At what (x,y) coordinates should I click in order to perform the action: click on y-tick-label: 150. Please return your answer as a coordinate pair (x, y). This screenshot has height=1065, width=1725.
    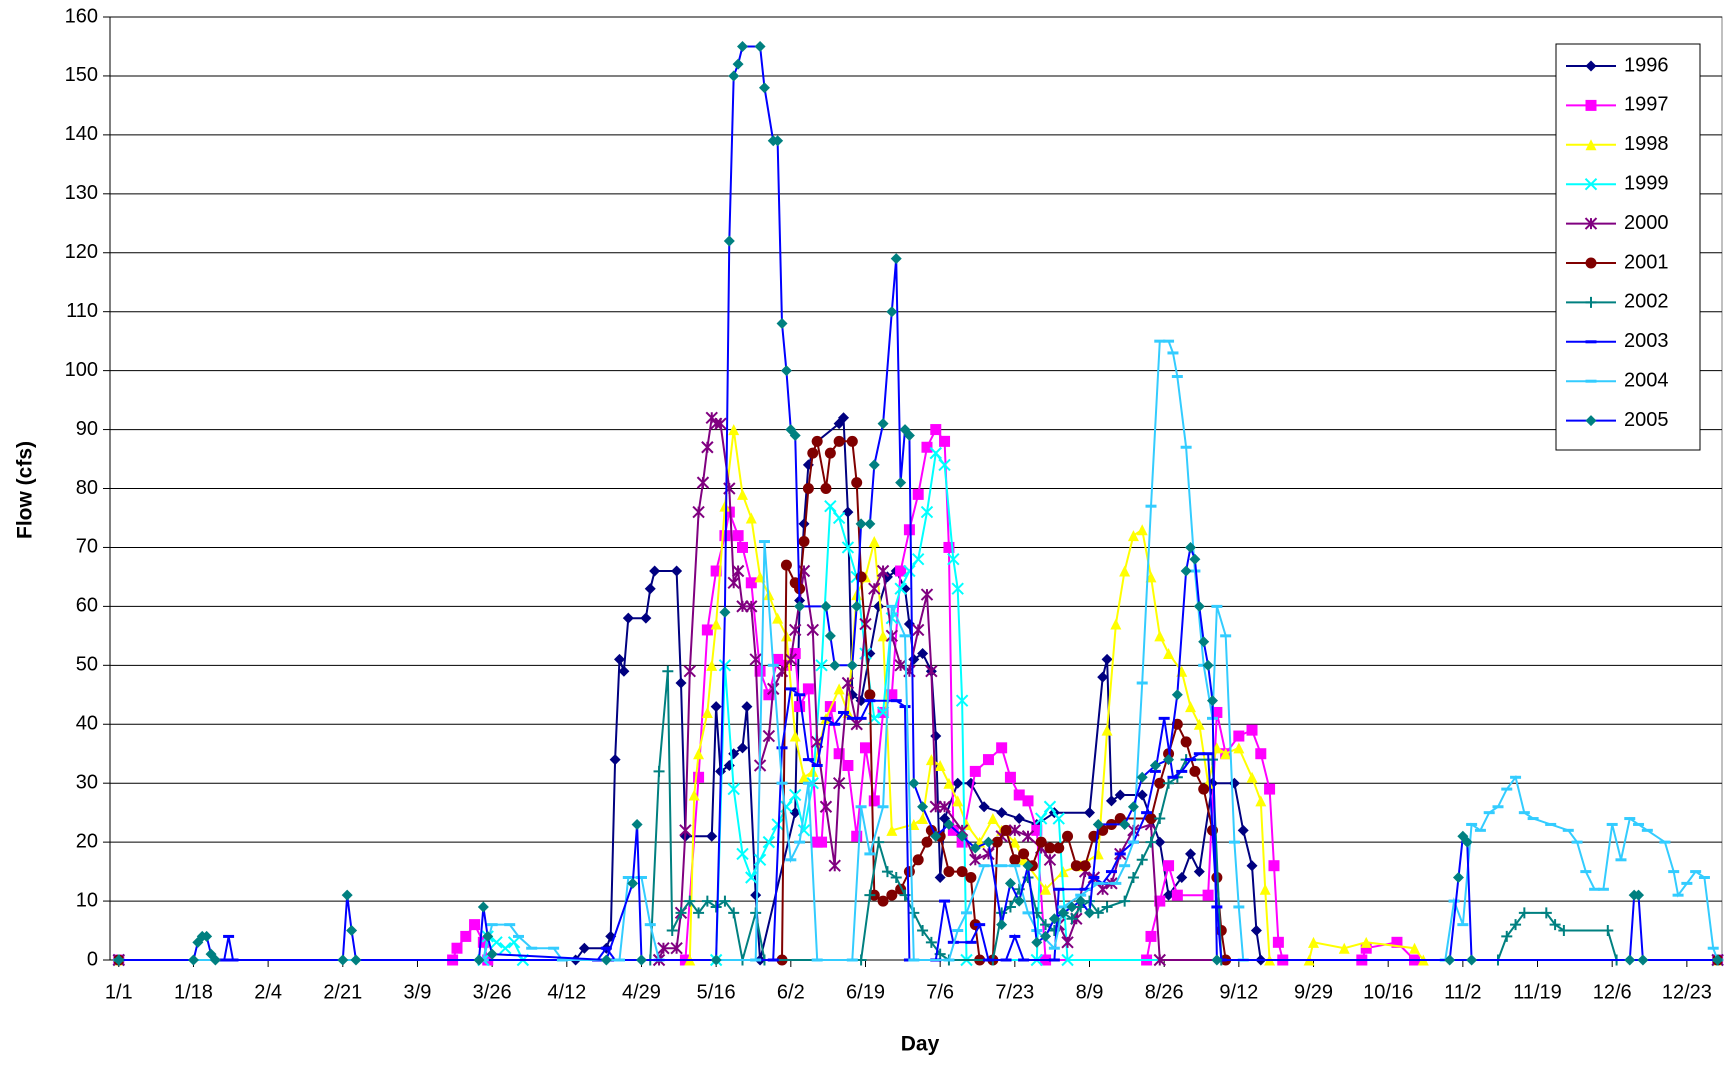
    Looking at the image, I should click on (81, 75).